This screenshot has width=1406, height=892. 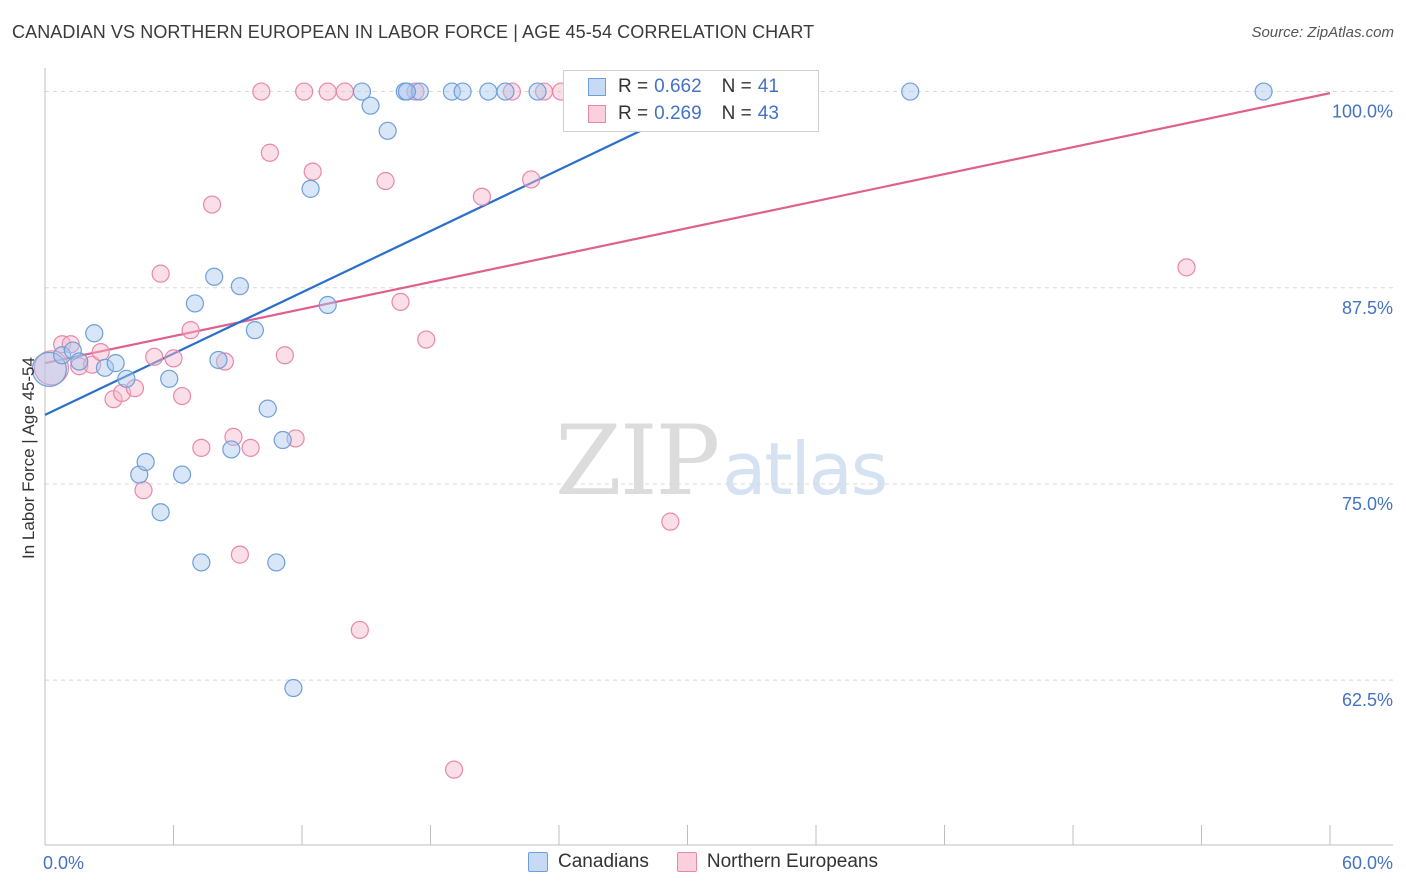 I want to click on legend-n-value: 43, so click(x=768, y=113).